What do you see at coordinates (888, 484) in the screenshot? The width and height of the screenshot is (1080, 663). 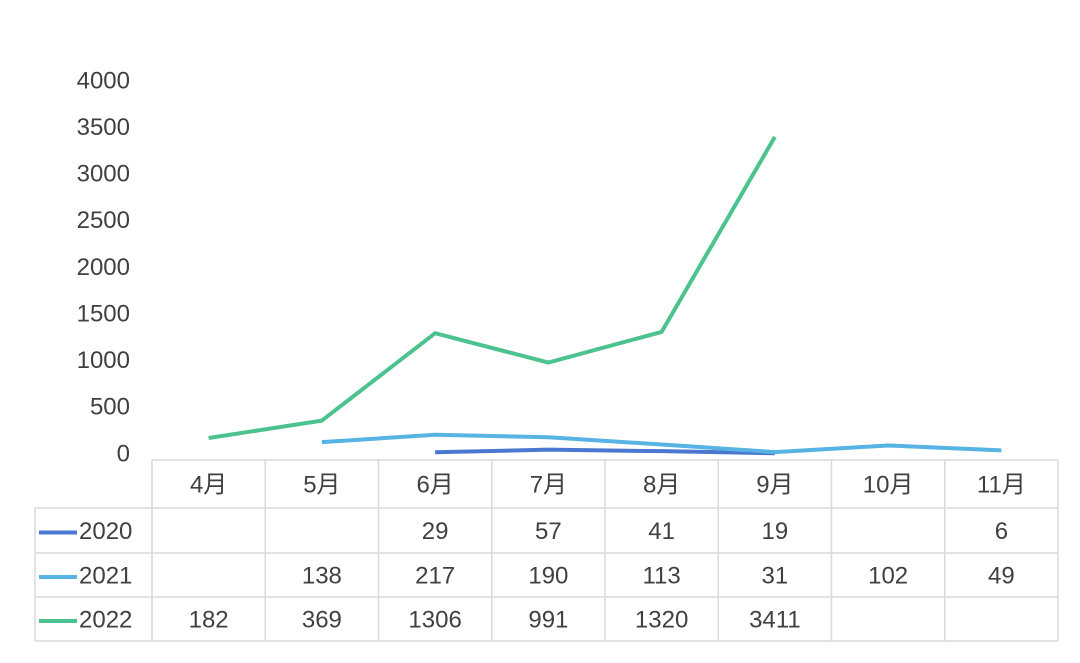 I see `x-tick-label: 10月` at bounding box center [888, 484].